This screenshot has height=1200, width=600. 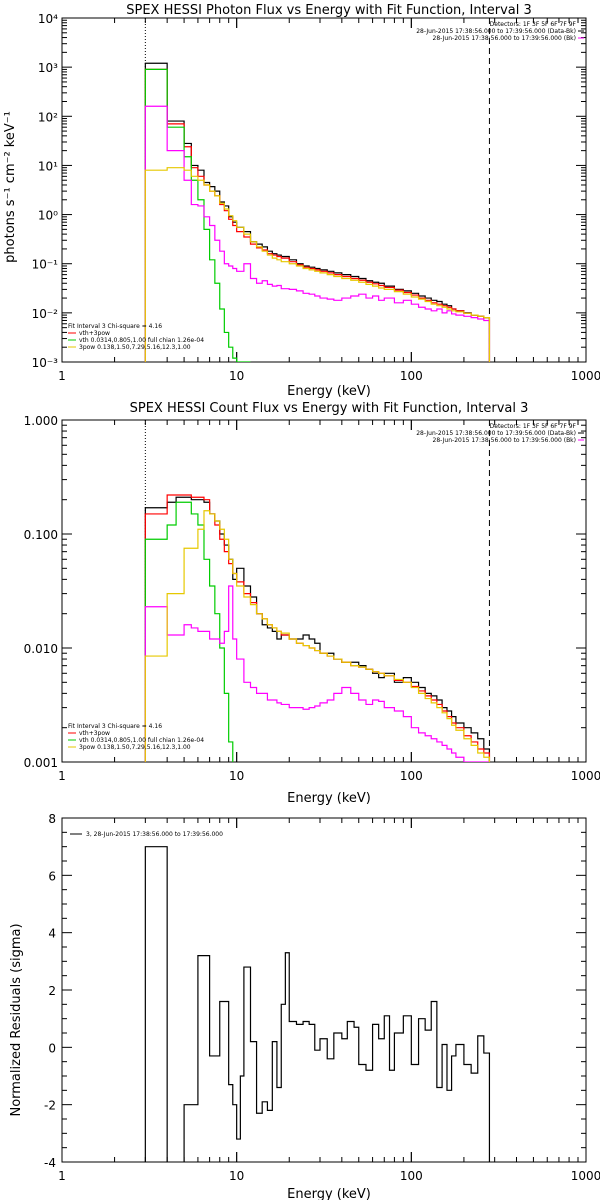 I want to click on y-tick-label: 10⁴, so click(x=48, y=19).